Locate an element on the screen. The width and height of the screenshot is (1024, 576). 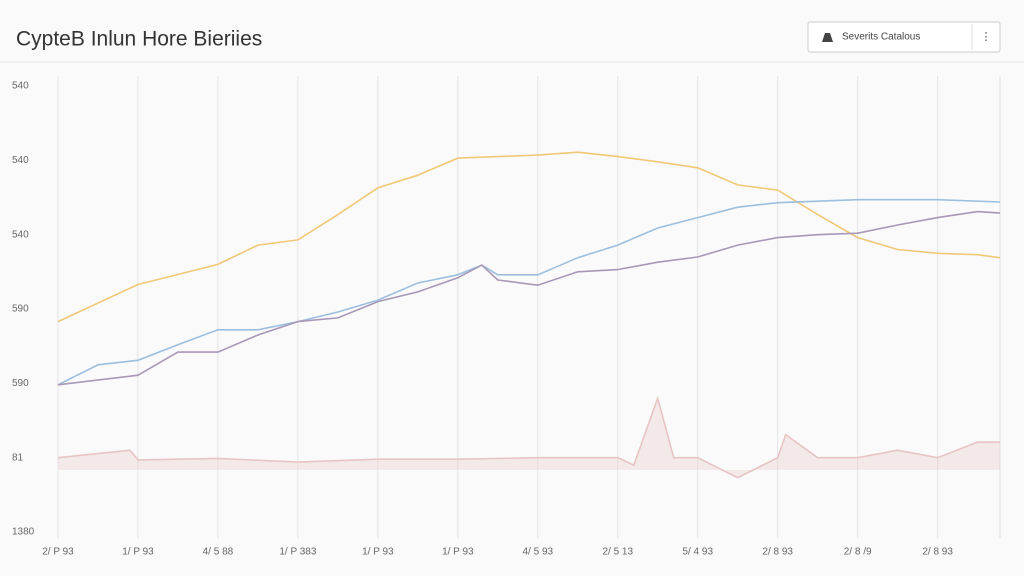
chart-title: CypteB Inlun Hore Bieriies is located at coordinates (139, 39).